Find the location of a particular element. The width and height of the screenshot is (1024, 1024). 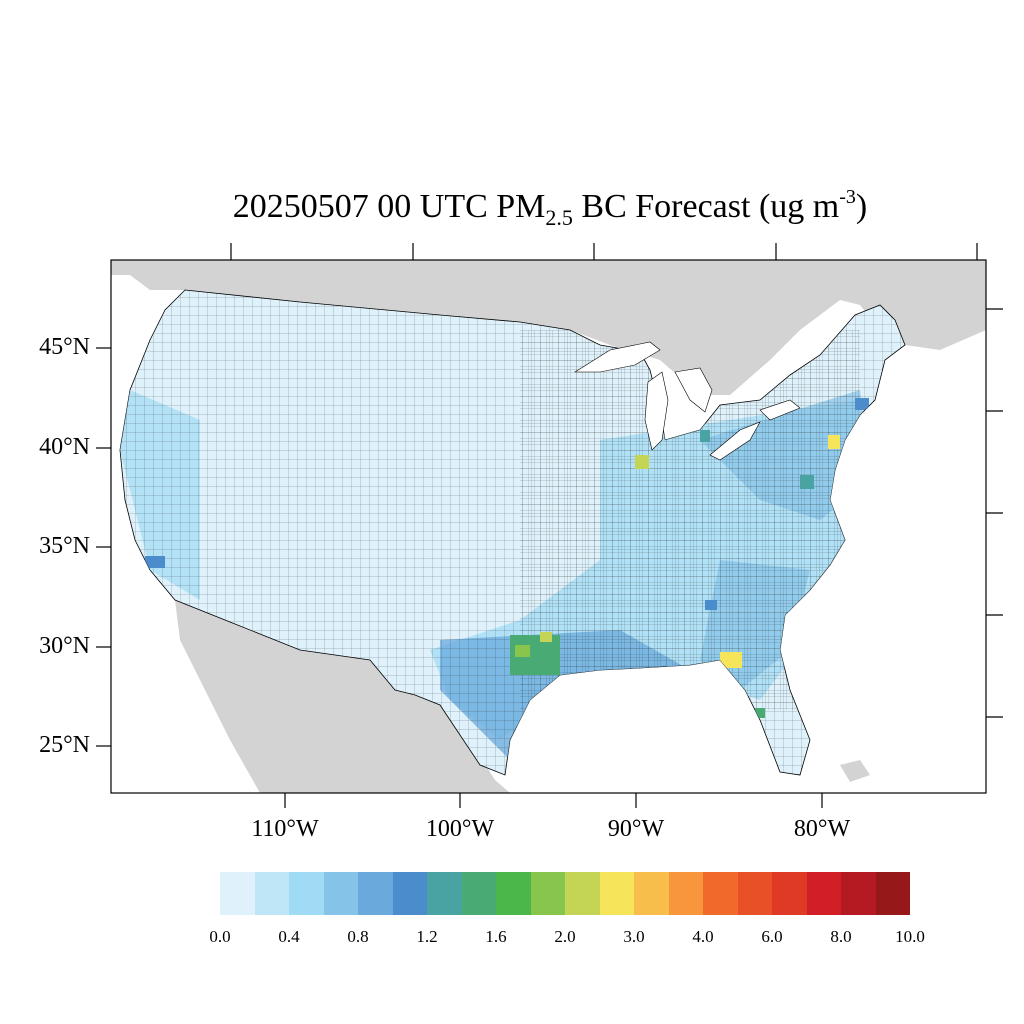

lat-label-25: 25°N is located at coordinates (64, 745).